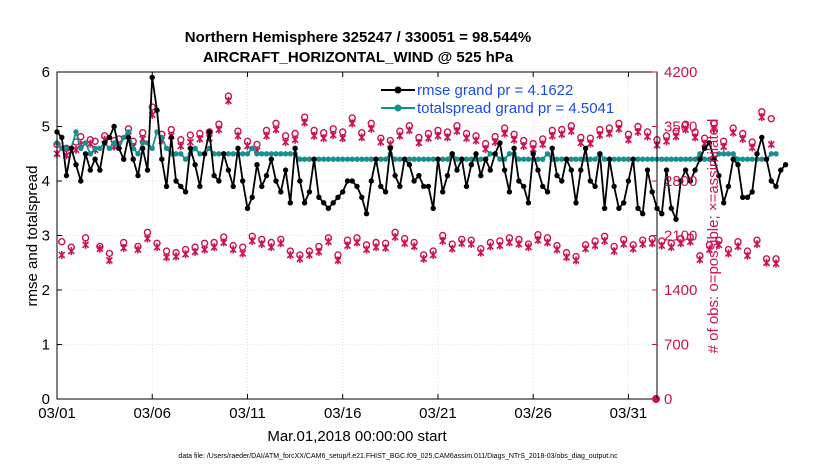 Image resolution: width=830 pixels, height=470 pixels. What do you see at coordinates (357, 436) in the screenshot?
I see `x-axis-label: Mar.01,2018 00:00:00 start` at bounding box center [357, 436].